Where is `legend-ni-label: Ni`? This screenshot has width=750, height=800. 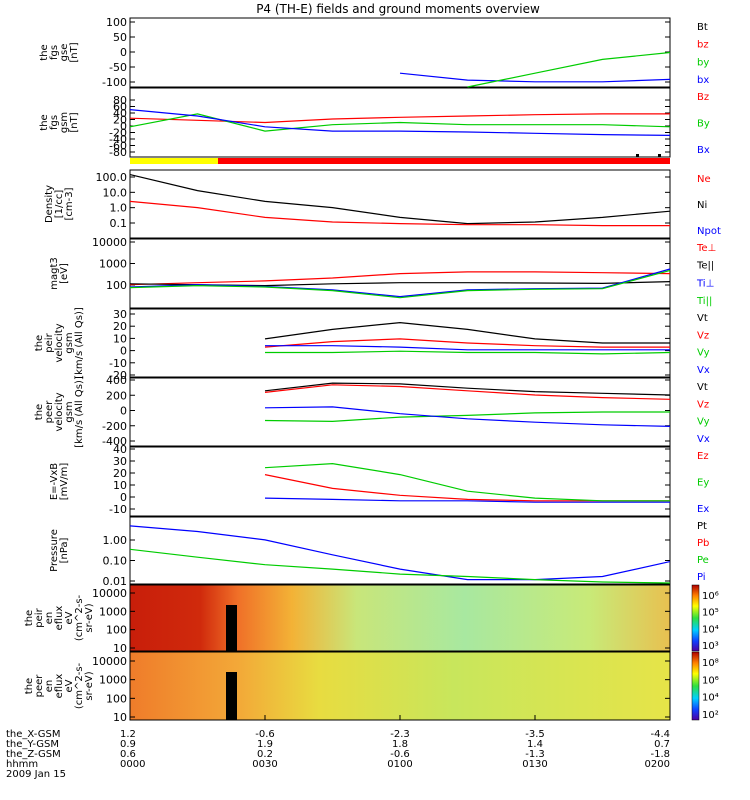 legend-ni-label: Ni is located at coordinates (702, 205).